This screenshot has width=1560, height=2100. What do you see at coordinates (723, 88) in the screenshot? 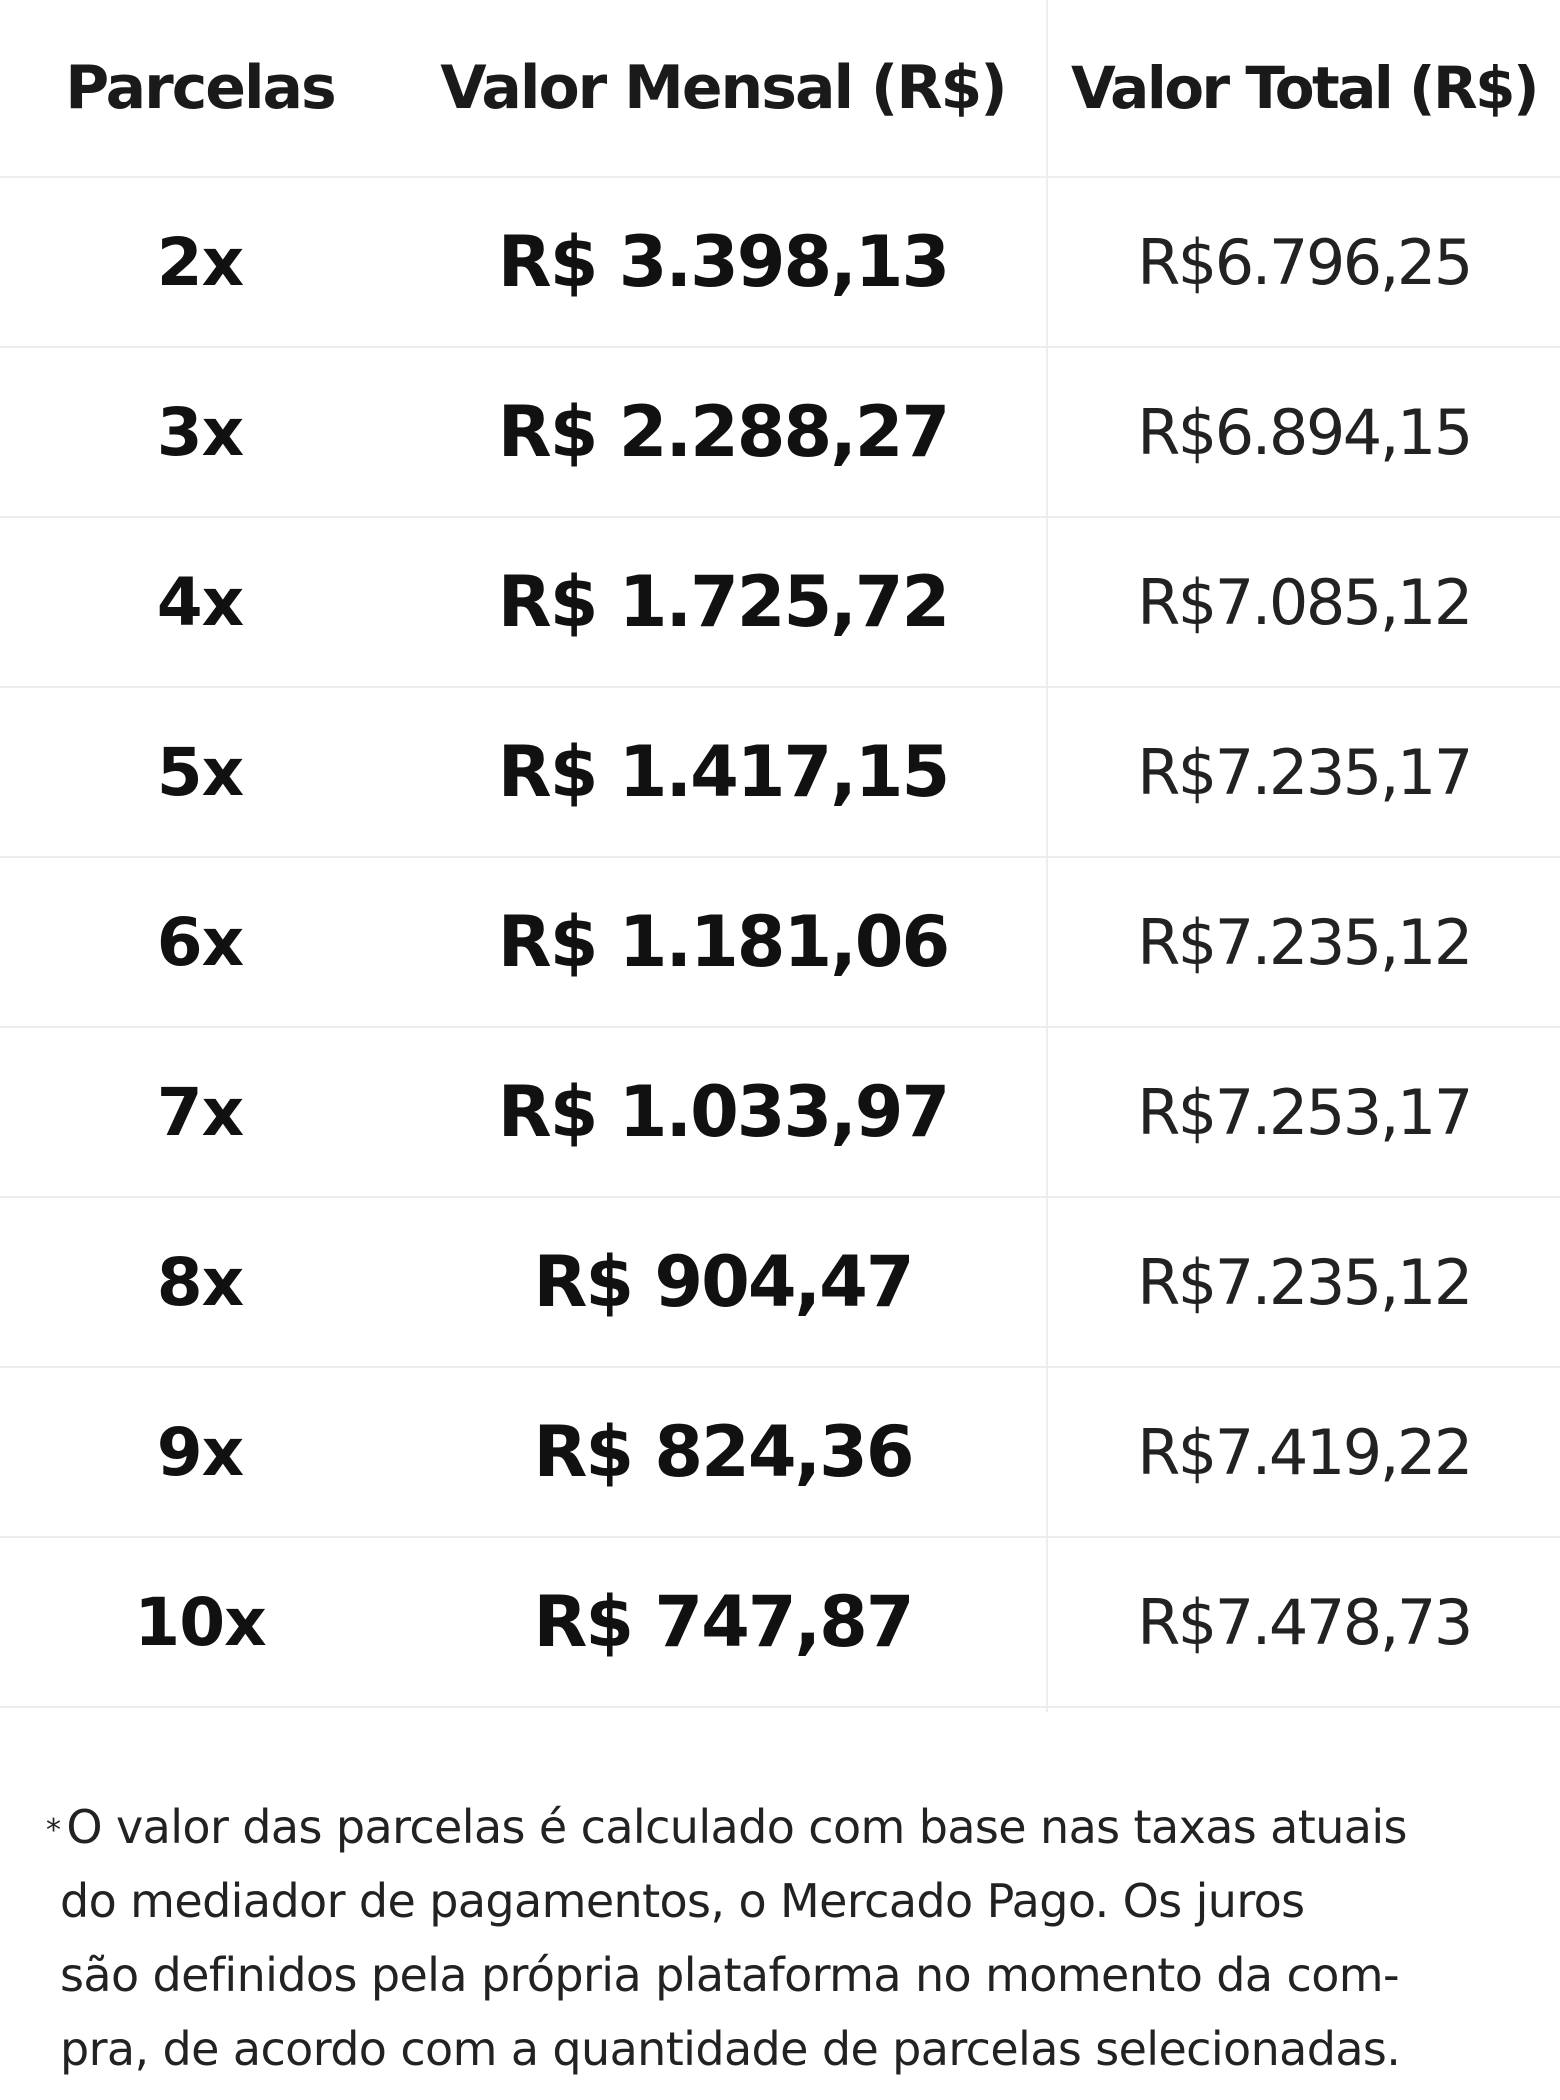
I see `header-monthly-value: Valor Mensal (R$)` at bounding box center [723, 88].